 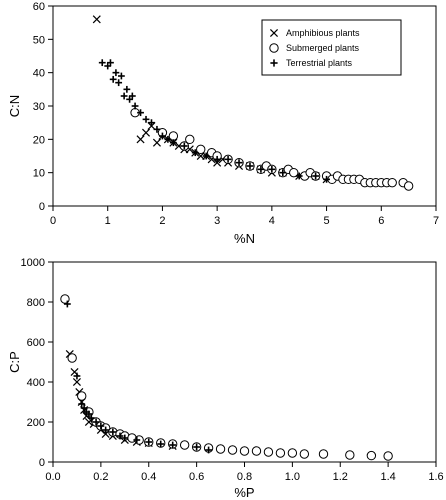 What do you see at coordinates (244, 238) in the screenshot?
I see `x-axis-label: %N` at bounding box center [244, 238].